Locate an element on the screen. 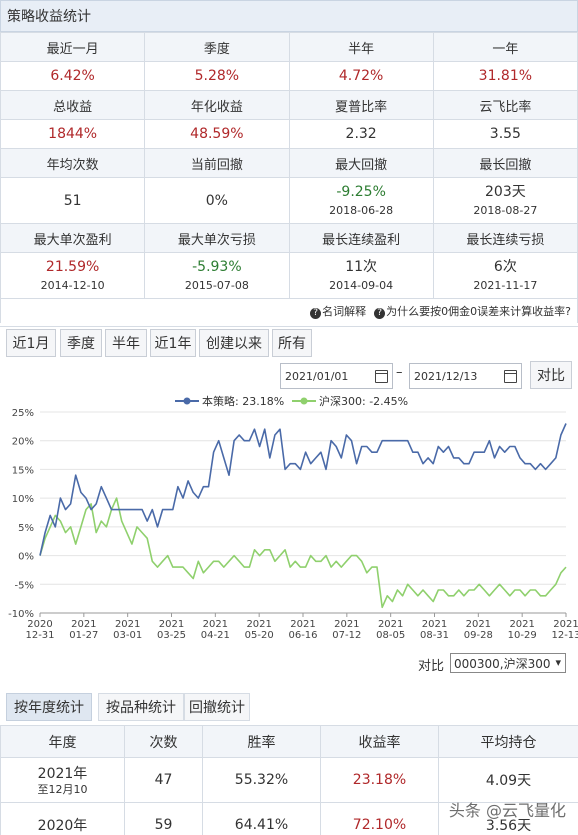 This screenshot has width=578, height=835. y-tick-label: 15% is located at coordinates (23, 470).